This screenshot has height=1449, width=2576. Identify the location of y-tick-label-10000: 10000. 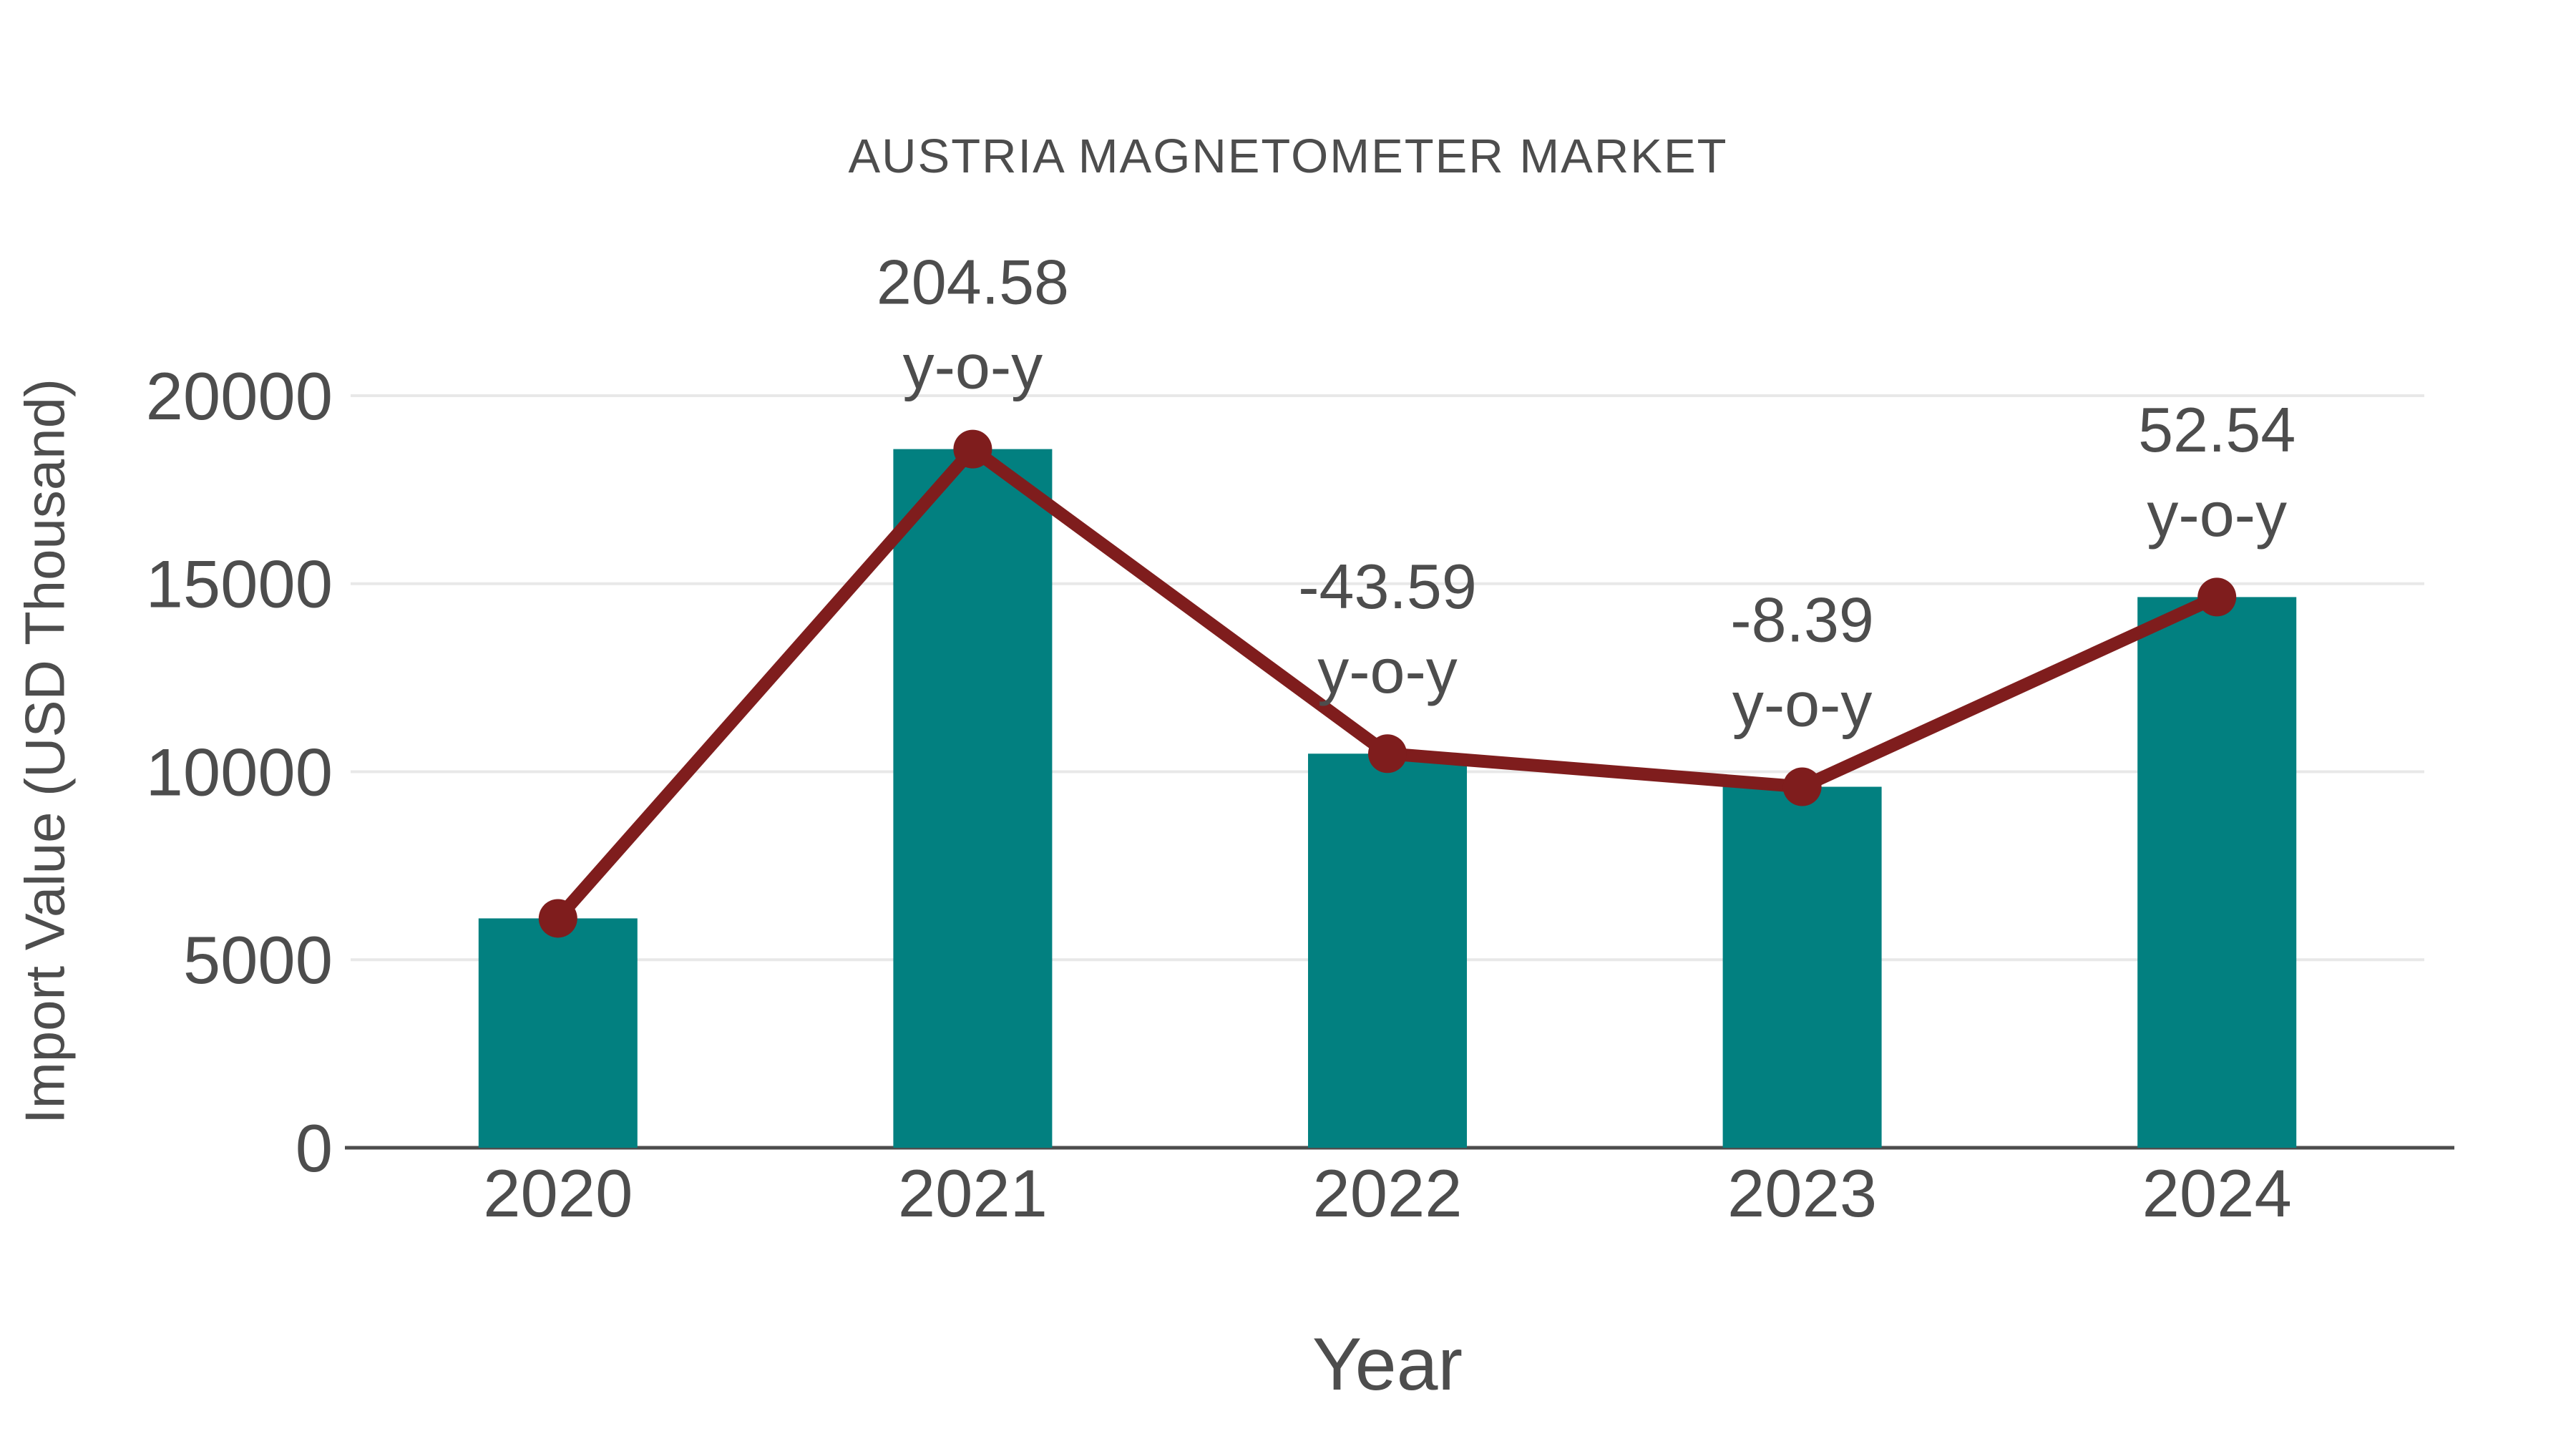
(239, 771).